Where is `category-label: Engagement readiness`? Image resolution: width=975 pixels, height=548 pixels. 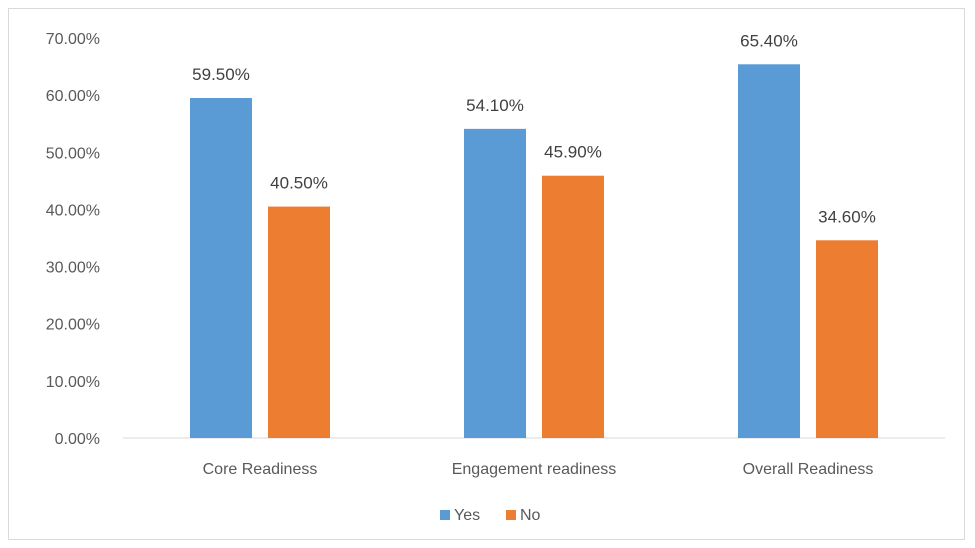
category-label: Engagement readiness is located at coordinates (534, 469).